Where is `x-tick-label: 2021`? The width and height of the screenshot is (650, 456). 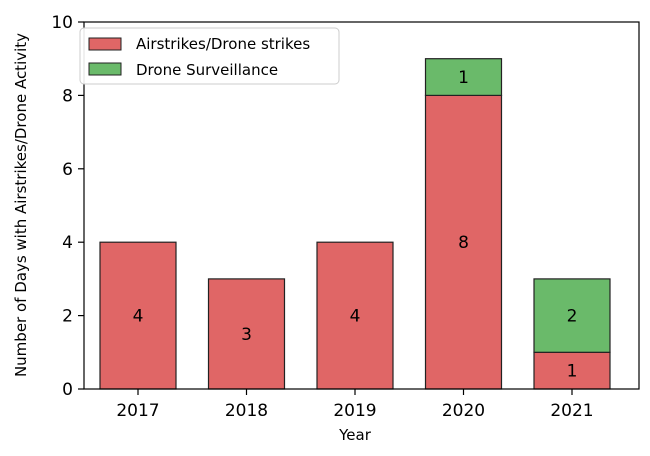
x-tick-label: 2021 is located at coordinates (571, 411).